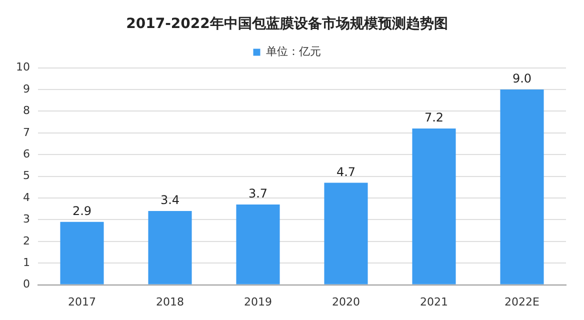 The image size is (584, 320). Describe the element at coordinates (26, 241) in the screenshot. I see `y-tick-label: 2` at that location.